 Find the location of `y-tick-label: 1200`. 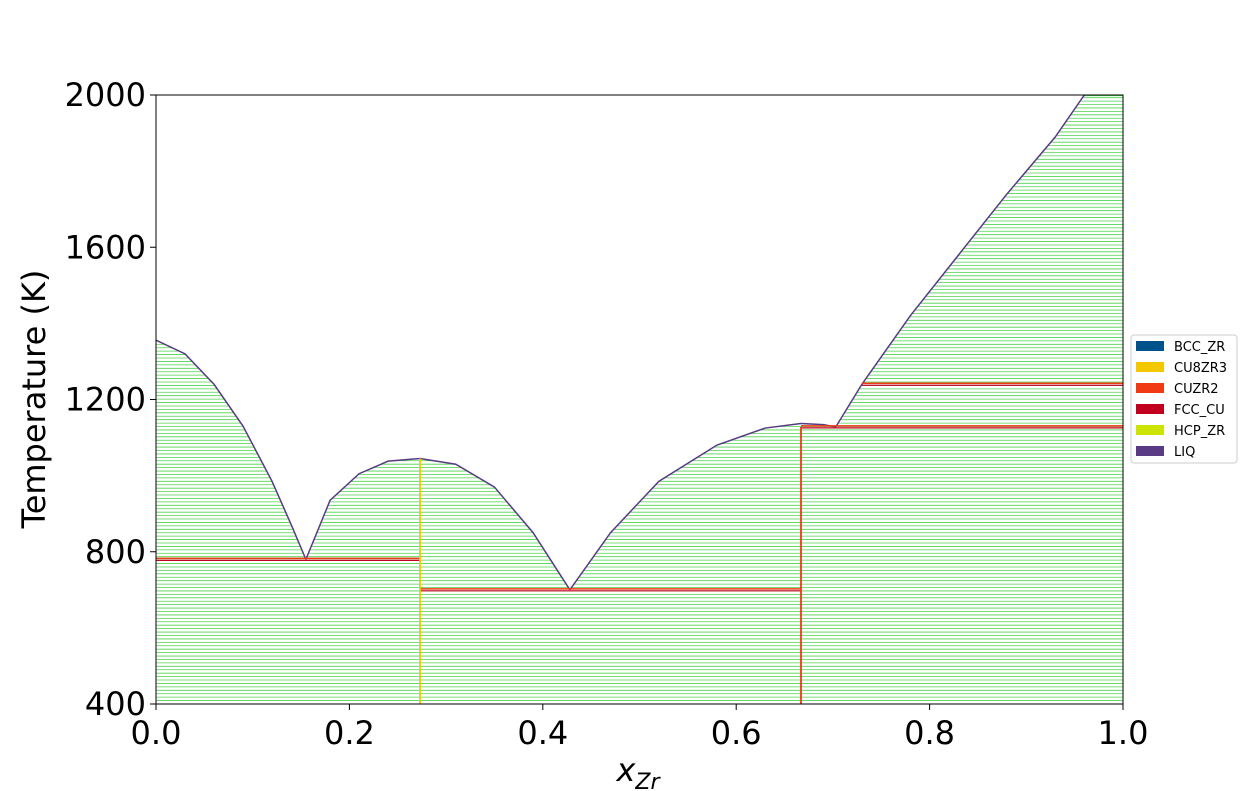

y-tick-label: 1200 is located at coordinates (105, 400).